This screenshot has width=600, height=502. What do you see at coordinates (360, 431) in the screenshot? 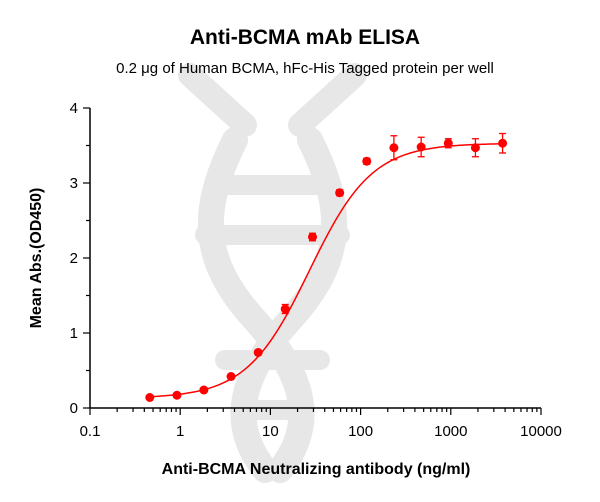
I see `x-tick-label: 100` at bounding box center [360, 431].